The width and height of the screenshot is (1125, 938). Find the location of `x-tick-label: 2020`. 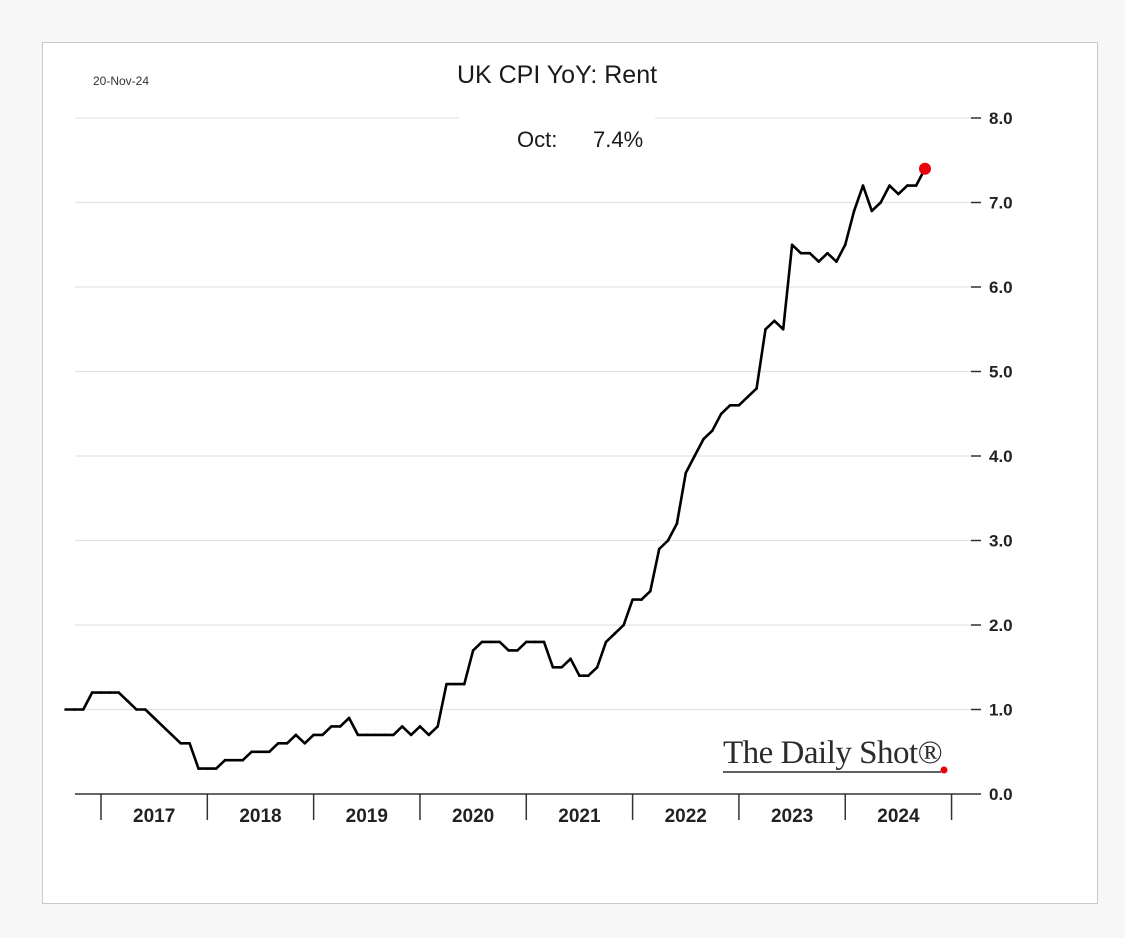

x-tick-label: 2020 is located at coordinates (473, 816).